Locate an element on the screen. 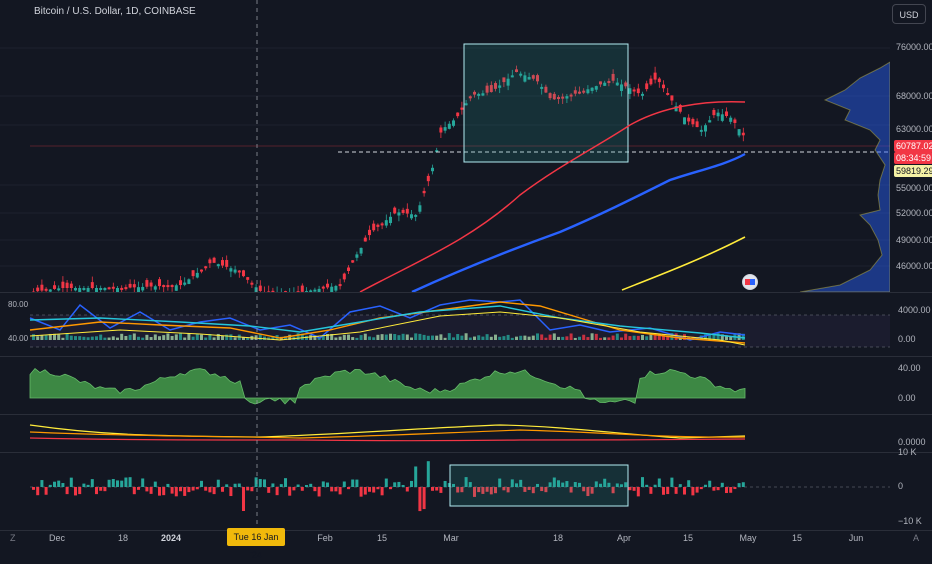  price-tick: 46000.00 is located at coordinates (914, 266).